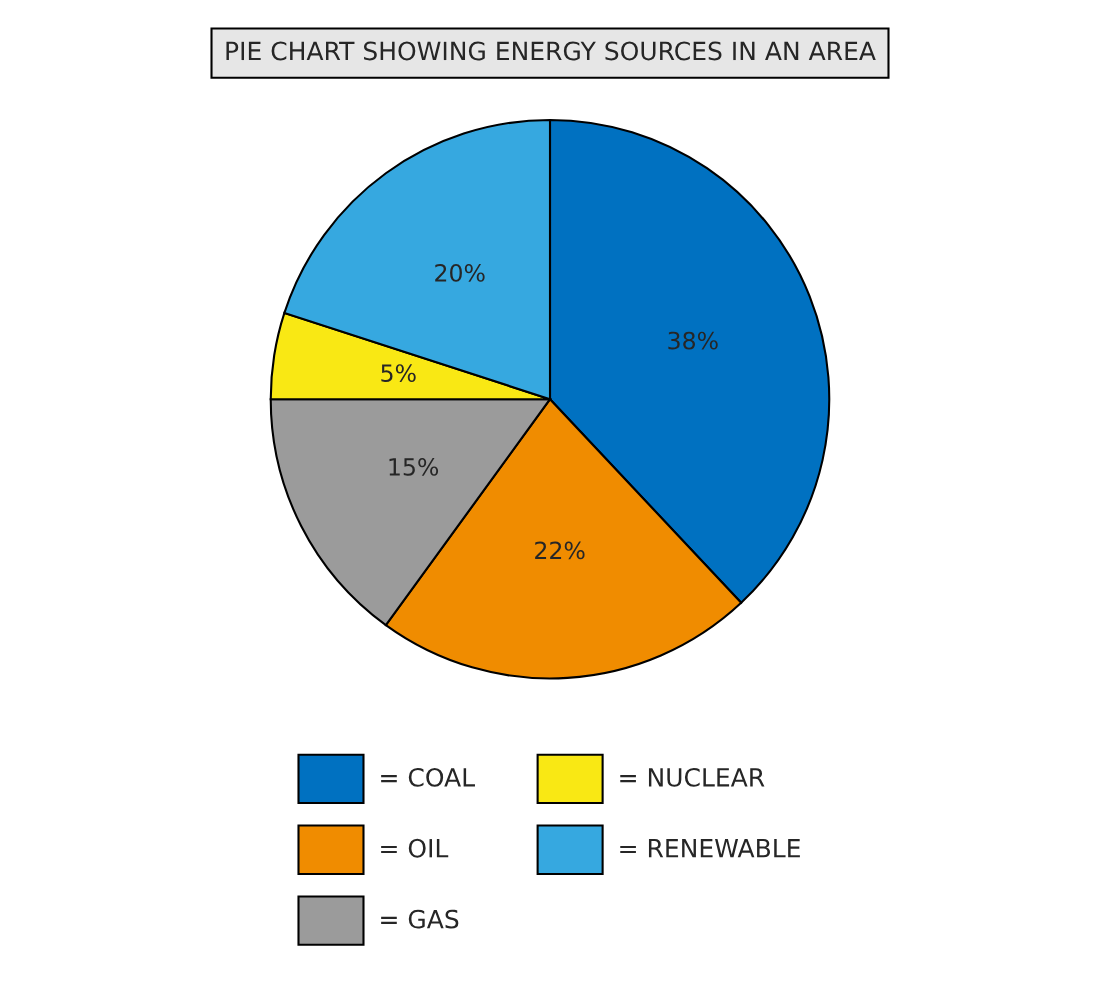 This screenshot has height=1003, width=1100. What do you see at coordinates (414, 466) in the screenshot?
I see `data-label: 15%` at bounding box center [414, 466].